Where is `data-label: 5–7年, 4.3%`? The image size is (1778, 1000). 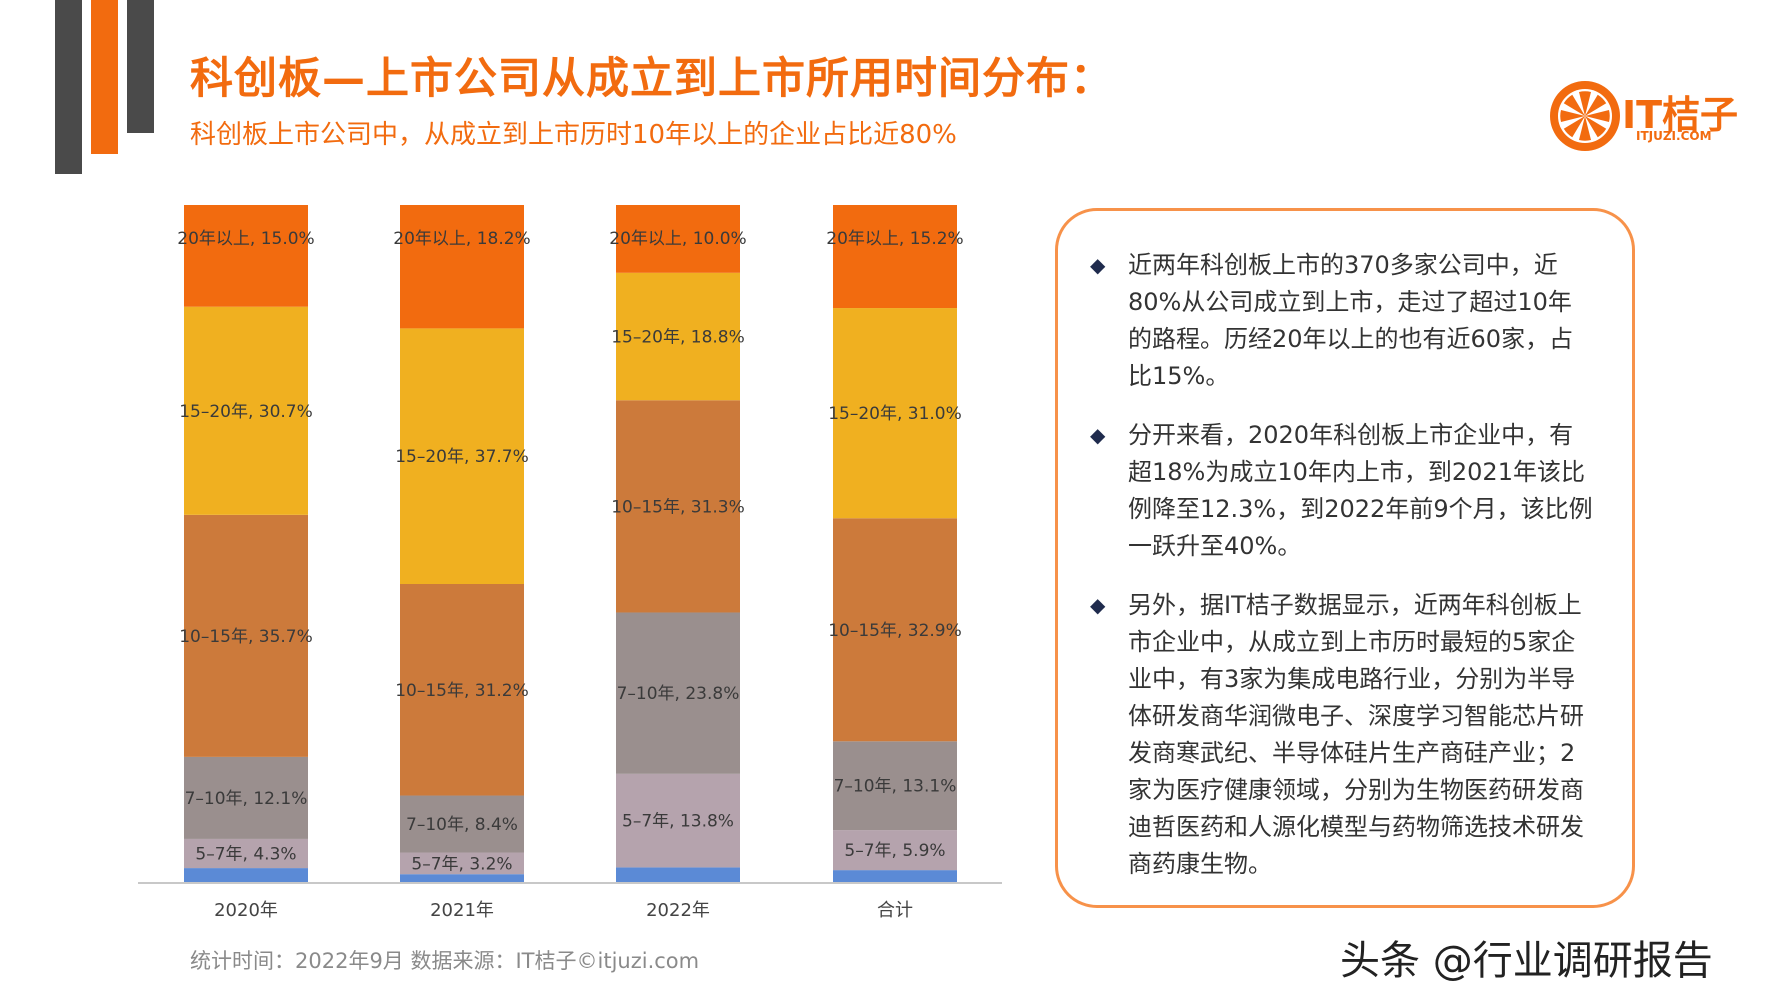 data-label: 5–7年, 4.3% is located at coordinates (245, 855).